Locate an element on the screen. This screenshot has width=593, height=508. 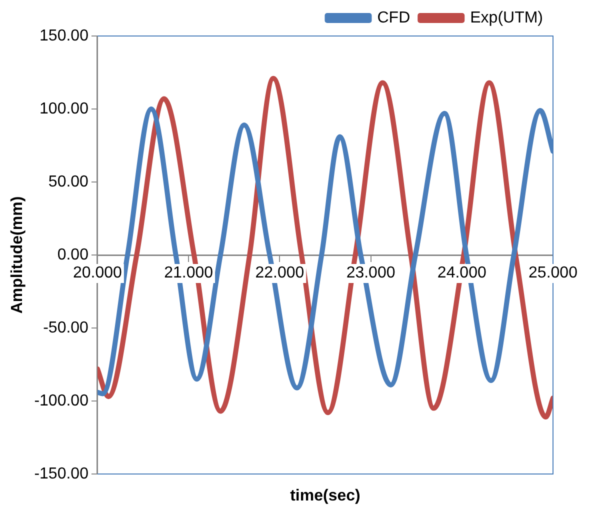
x-tick-label: 22.000 is located at coordinates (279, 273).